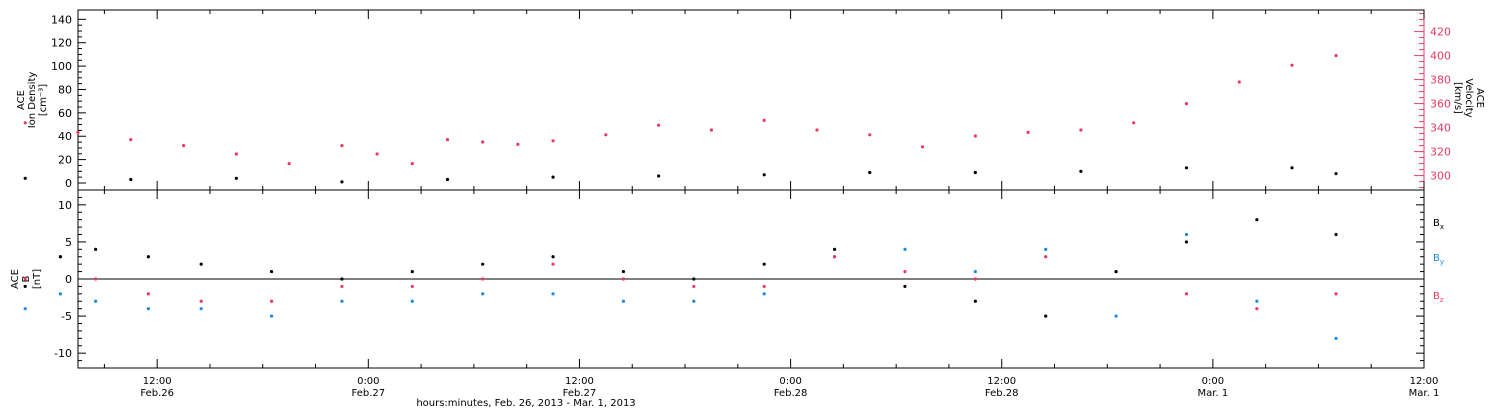  I want to click on density-tick-label: 120, so click(61, 43).